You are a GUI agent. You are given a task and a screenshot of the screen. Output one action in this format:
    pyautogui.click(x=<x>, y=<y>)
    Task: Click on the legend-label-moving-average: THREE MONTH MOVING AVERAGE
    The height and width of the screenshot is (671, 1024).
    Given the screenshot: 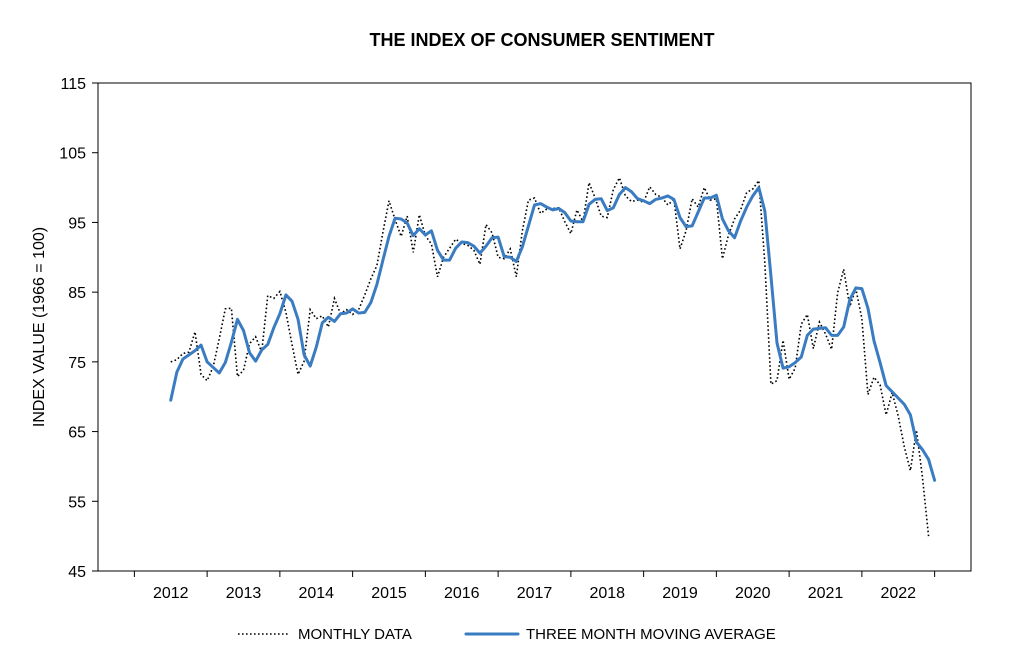 What is the action you would take?
    pyautogui.click(x=651, y=634)
    